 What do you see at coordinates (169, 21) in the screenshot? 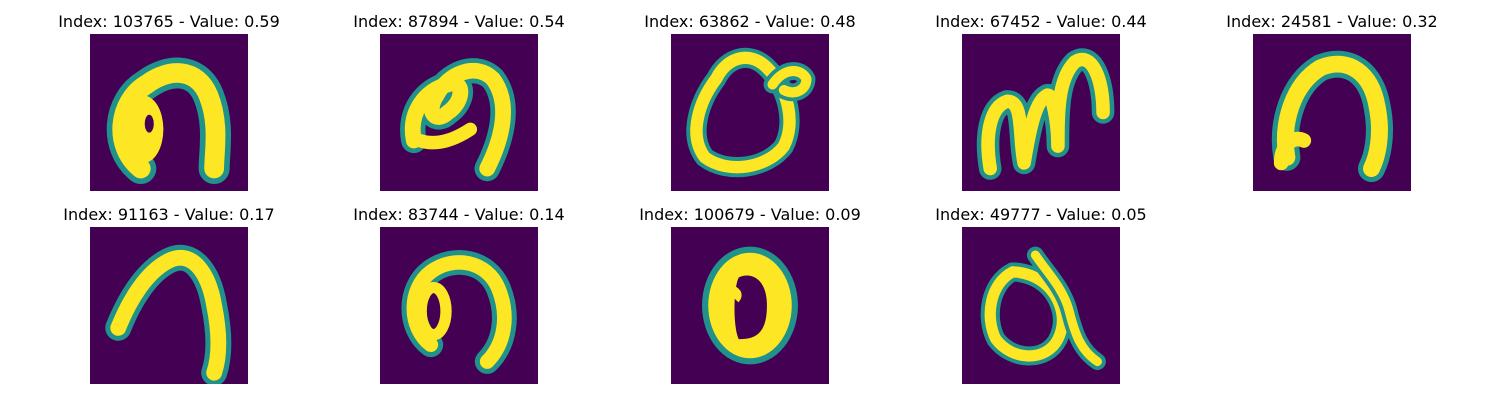
I see `panel-title: Index: 103765 - Value: 0.59` at bounding box center [169, 21].